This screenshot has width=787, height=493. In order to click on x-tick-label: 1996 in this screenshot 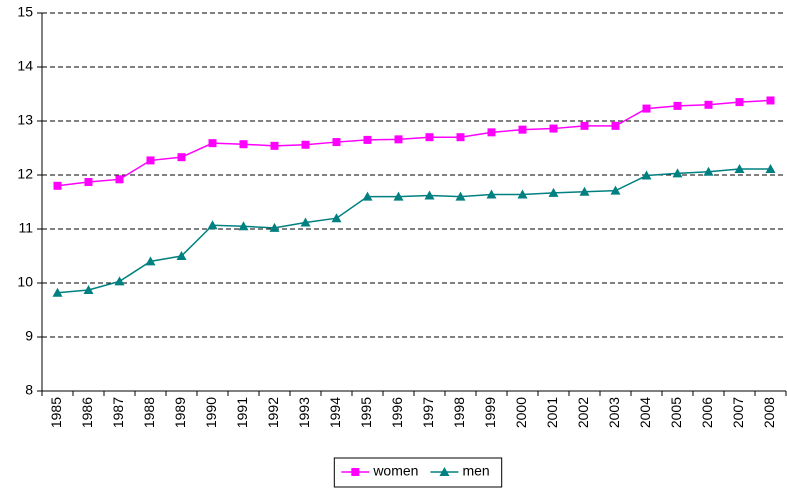, I will do `click(397, 412)`.